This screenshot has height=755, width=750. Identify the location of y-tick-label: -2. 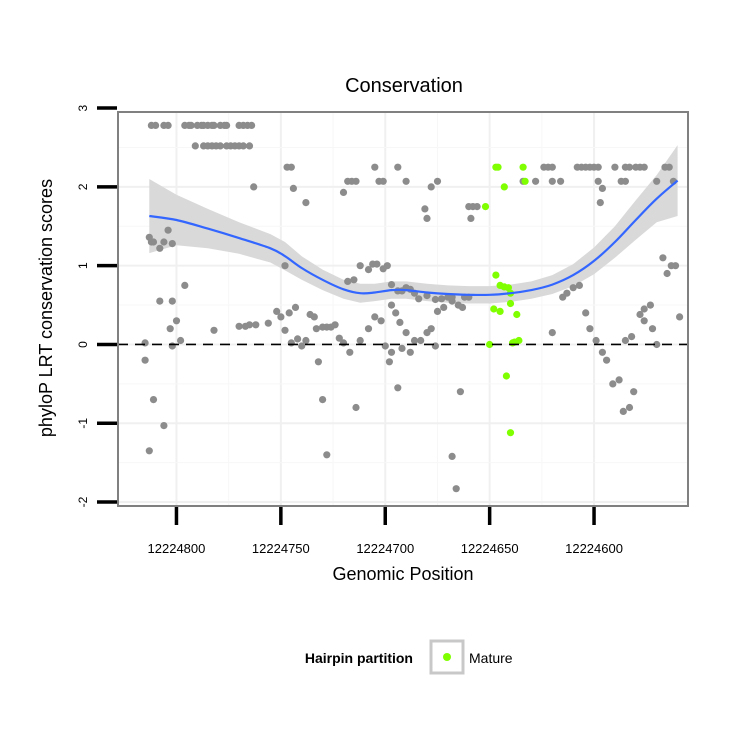
(83, 501).